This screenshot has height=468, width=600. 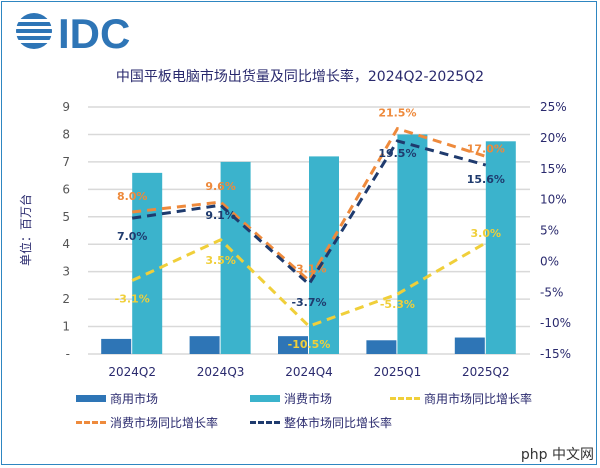 I want to click on y2-tick-label: 0%, so click(x=549, y=261).